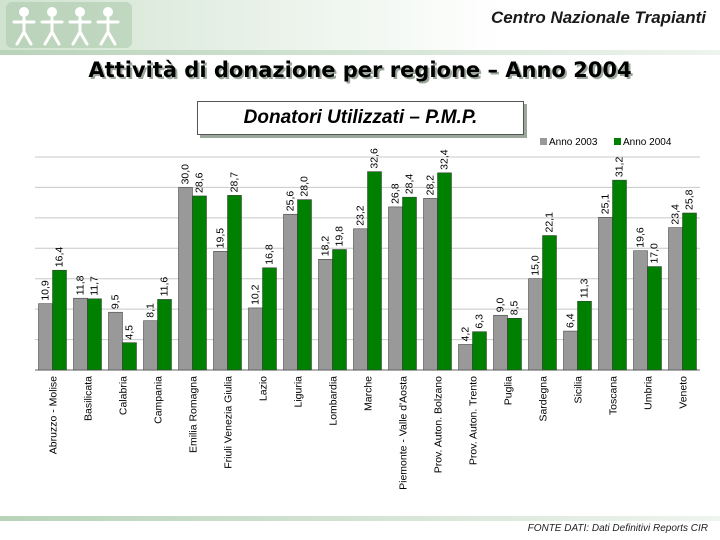 This screenshot has height=540, width=720. I want to click on data-label: 11,8, so click(81, 285).